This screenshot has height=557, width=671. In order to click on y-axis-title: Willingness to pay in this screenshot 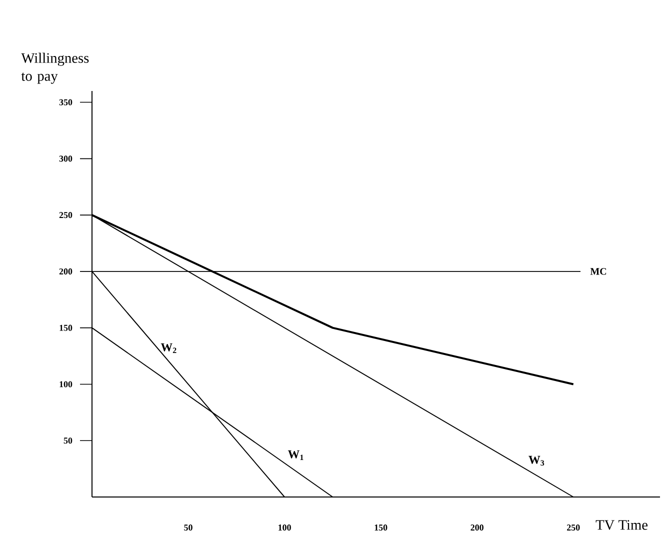, I will do `click(55, 68)`.